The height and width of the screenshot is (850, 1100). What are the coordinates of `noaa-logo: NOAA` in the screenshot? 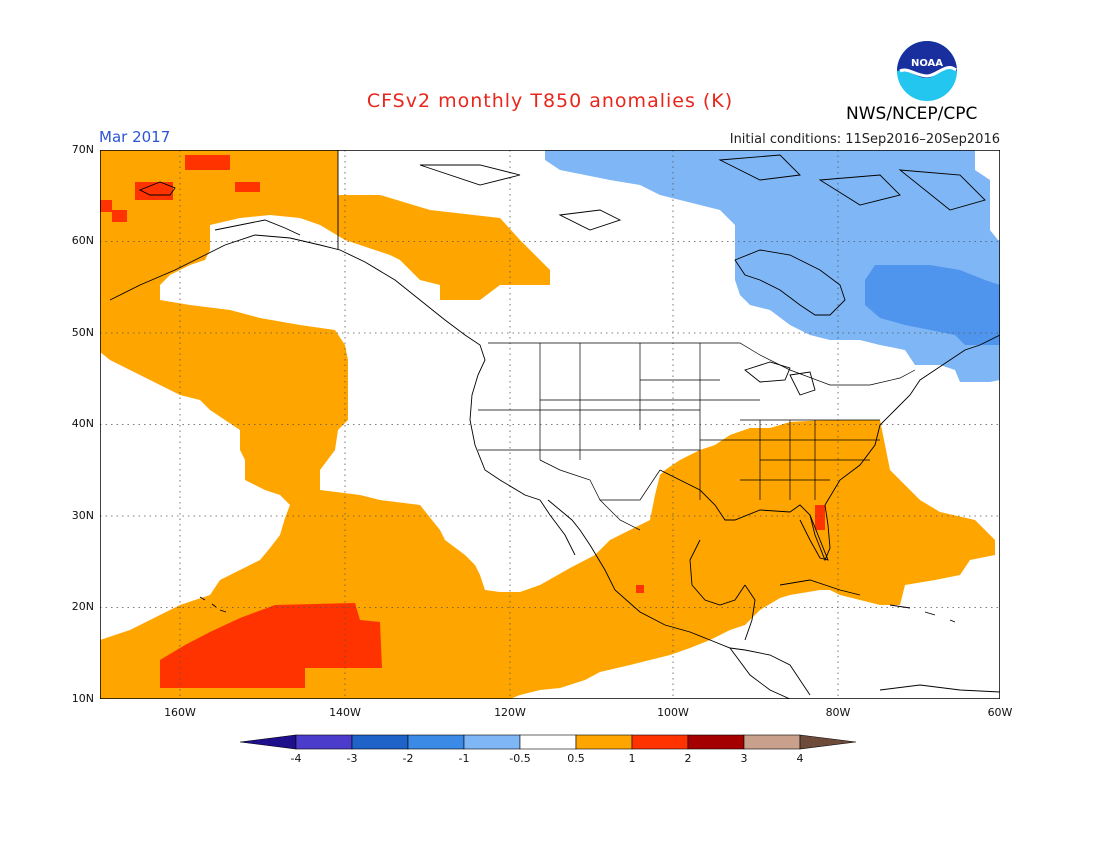 It's located at (927, 71).